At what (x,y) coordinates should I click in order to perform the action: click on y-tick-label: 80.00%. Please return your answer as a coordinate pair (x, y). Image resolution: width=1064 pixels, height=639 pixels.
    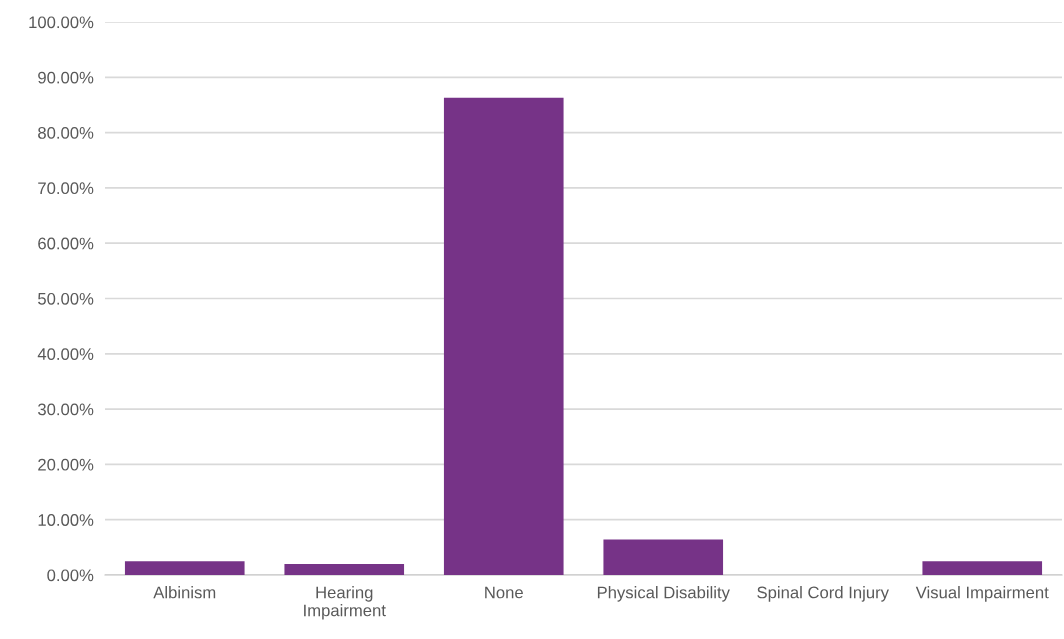
    Looking at the image, I should click on (66, 133).